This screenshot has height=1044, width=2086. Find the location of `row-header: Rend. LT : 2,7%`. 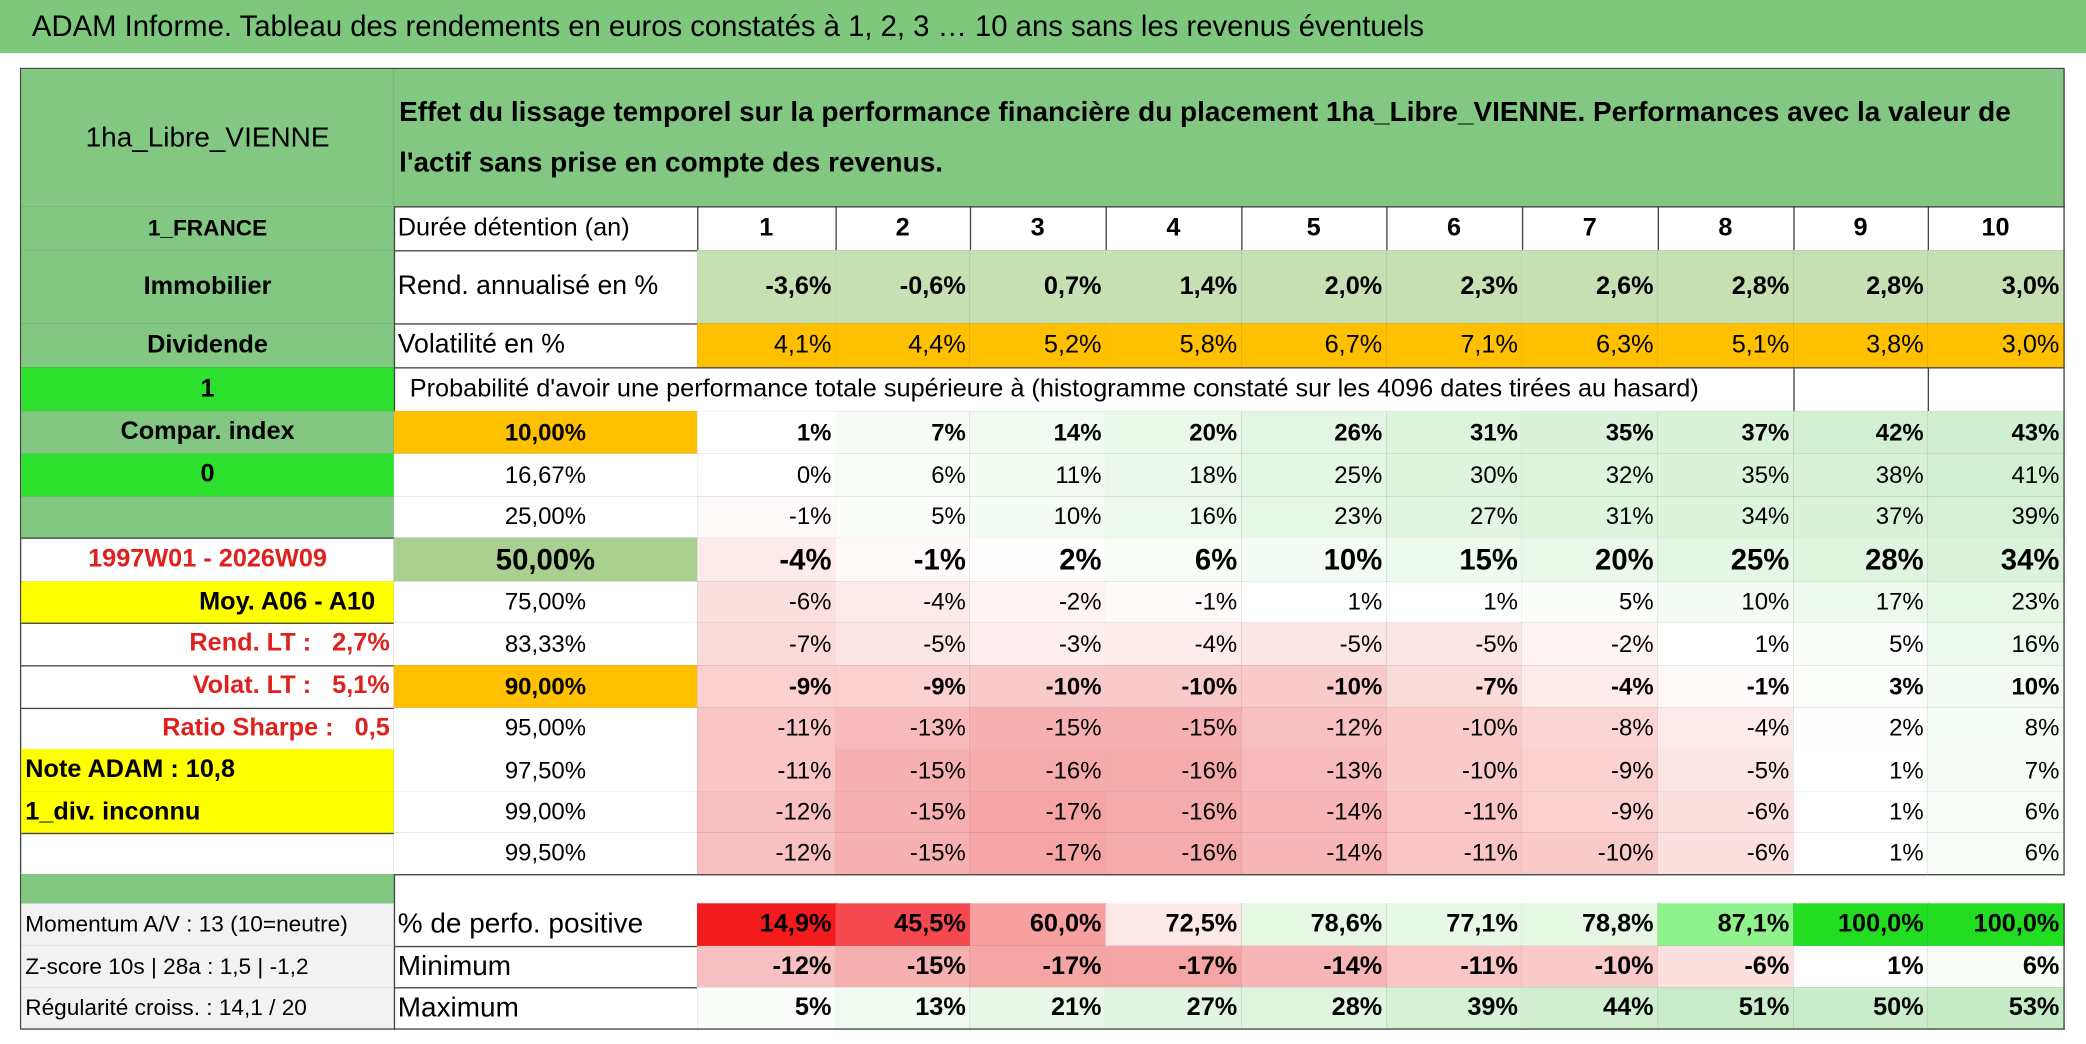

row-header: Rend. LT : 2,7% is located at coordinates (208, 644).